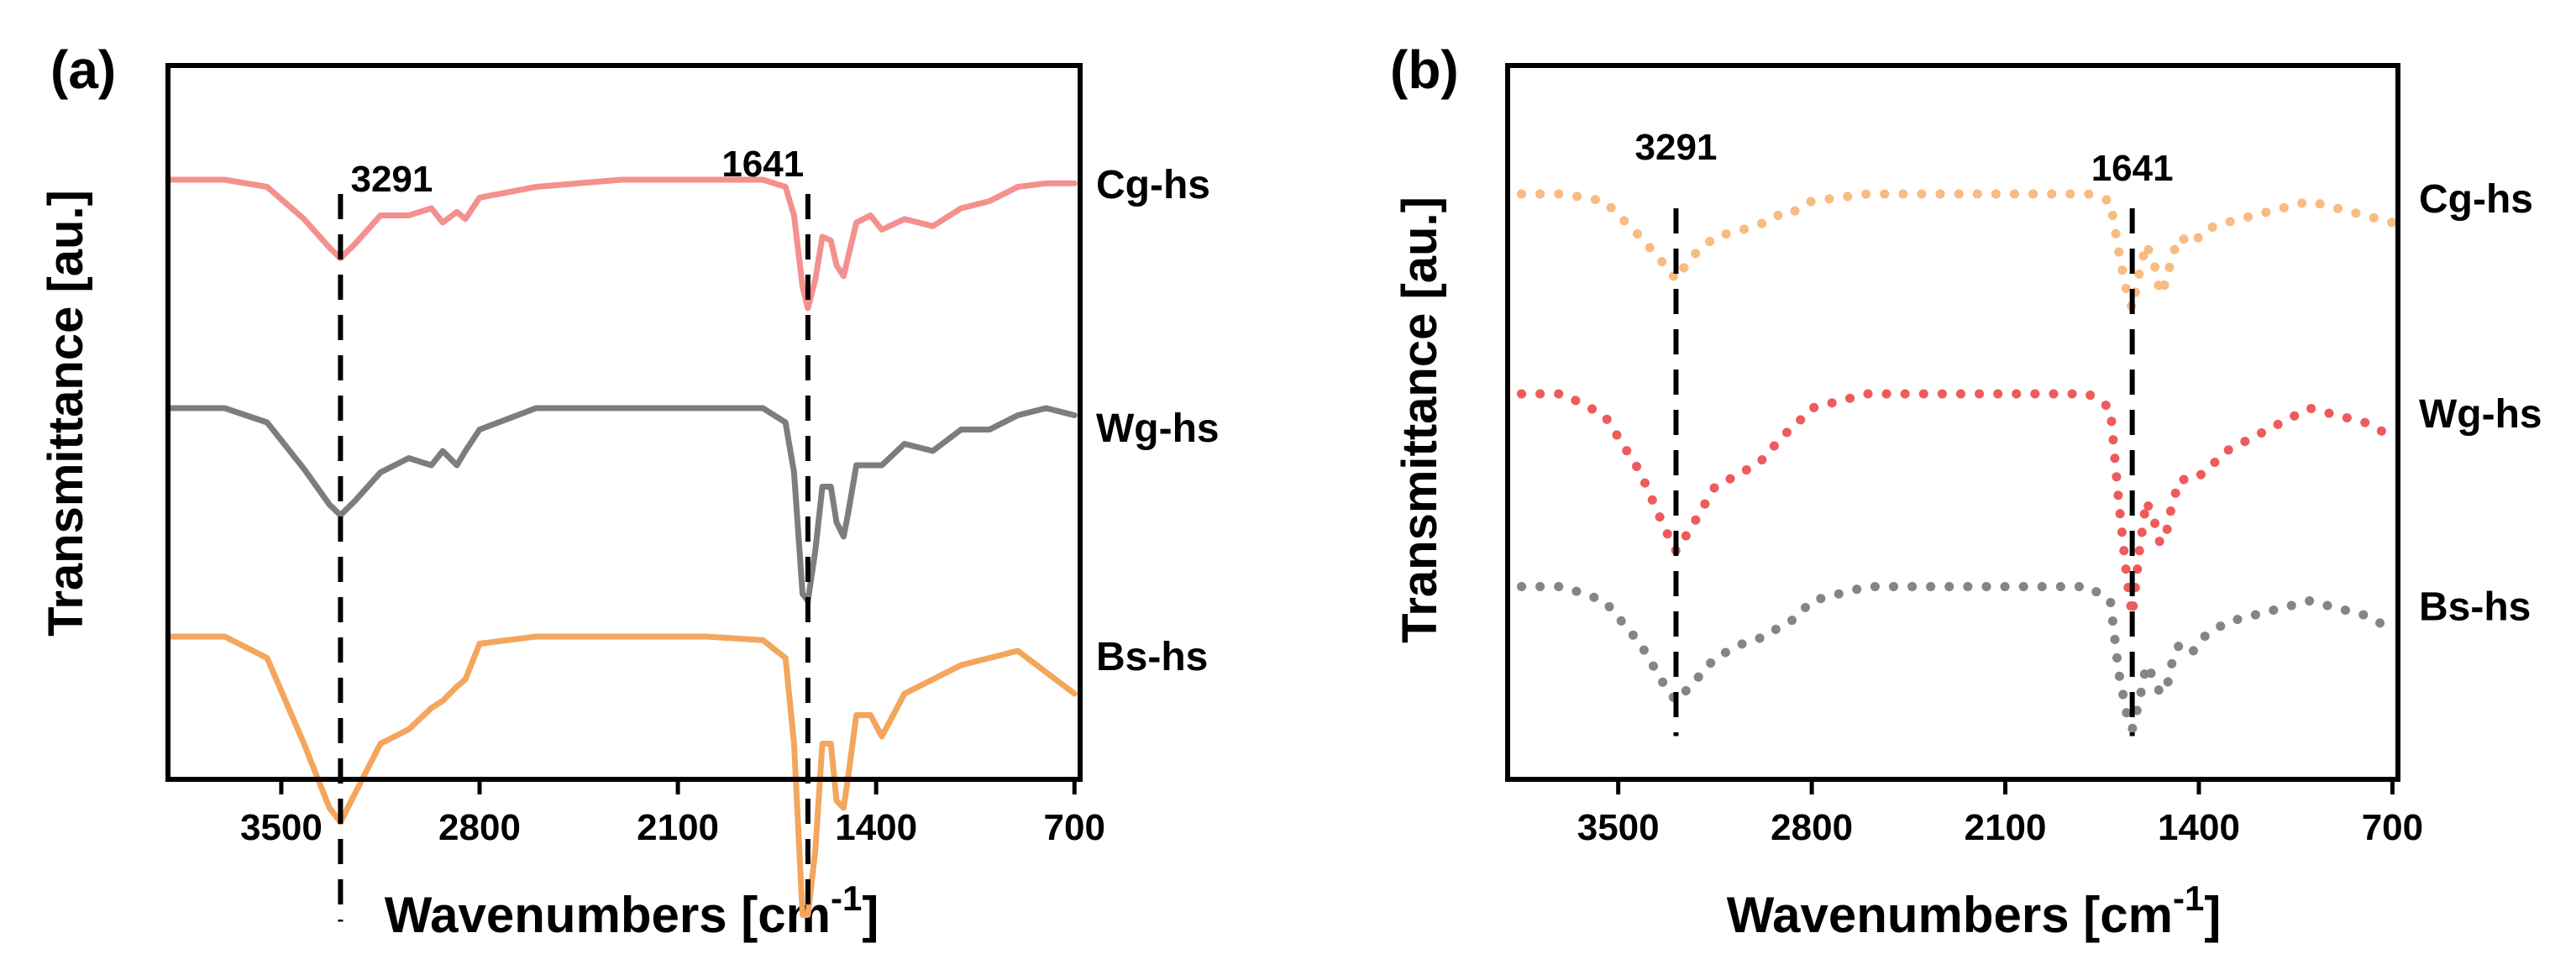 This screenshot has height=954, width=2576. I want to click on panel-a-x-tick-label: 700, so click(1074, 828).